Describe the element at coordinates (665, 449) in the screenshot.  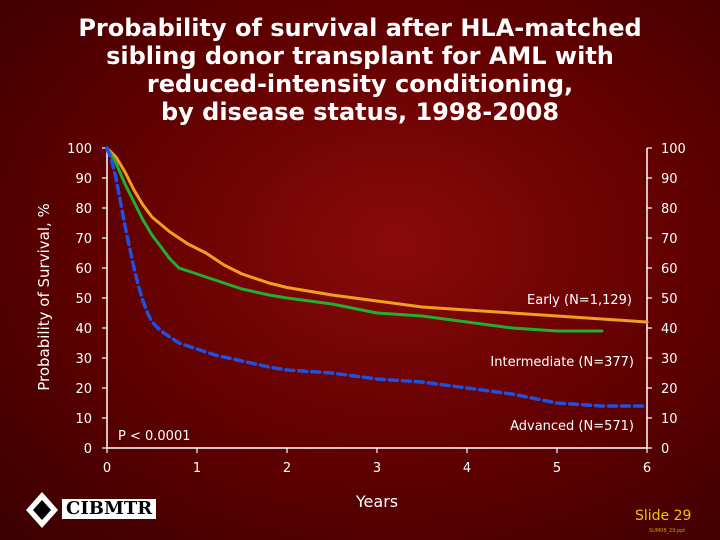
I see `y-tick-label-right: 0` at that location.